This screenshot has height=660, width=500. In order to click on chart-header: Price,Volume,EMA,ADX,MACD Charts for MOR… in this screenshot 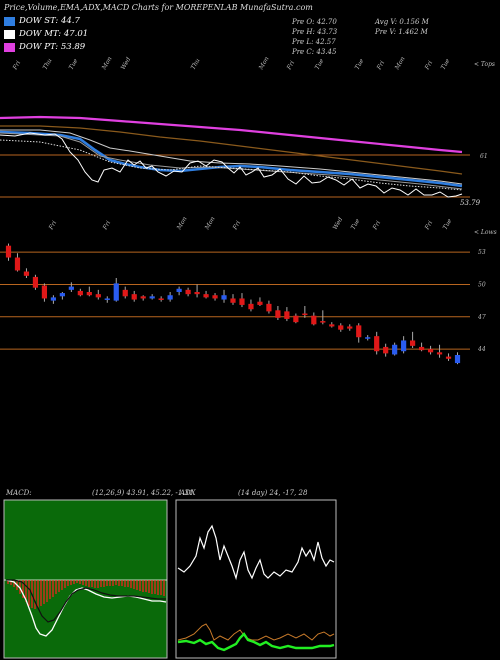, I will do `click(158, 7)`.